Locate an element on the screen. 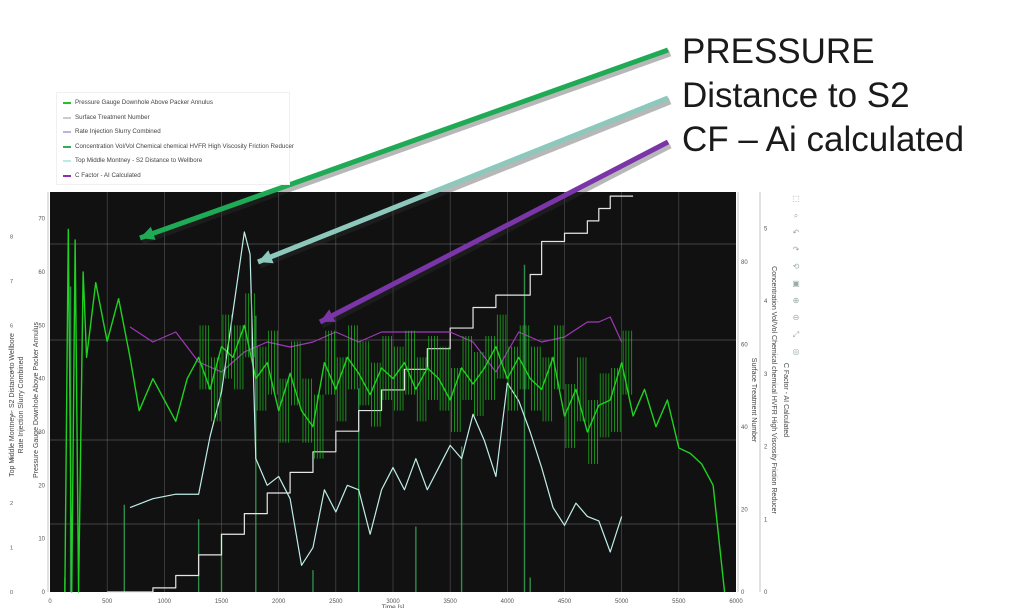 The width and height of the screenshot is (1010, 608). callout-pressure: PRESSURE is located at coordinates (778, 51).